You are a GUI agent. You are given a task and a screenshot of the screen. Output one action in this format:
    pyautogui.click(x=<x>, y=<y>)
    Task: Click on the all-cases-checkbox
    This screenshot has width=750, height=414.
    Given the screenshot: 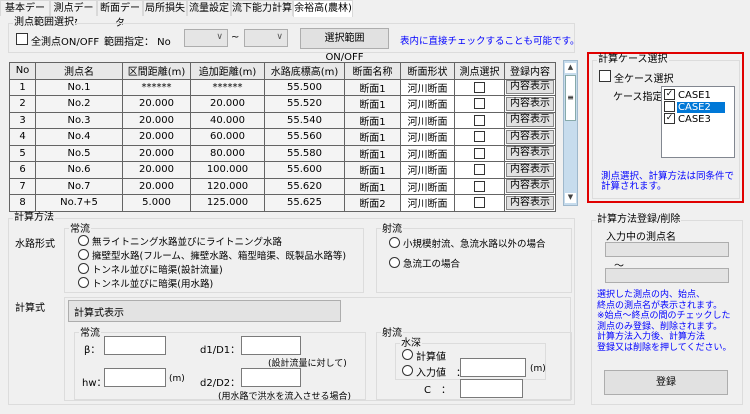 What is the action you would take?
    pyautogui.click(x=605, y=76)
    